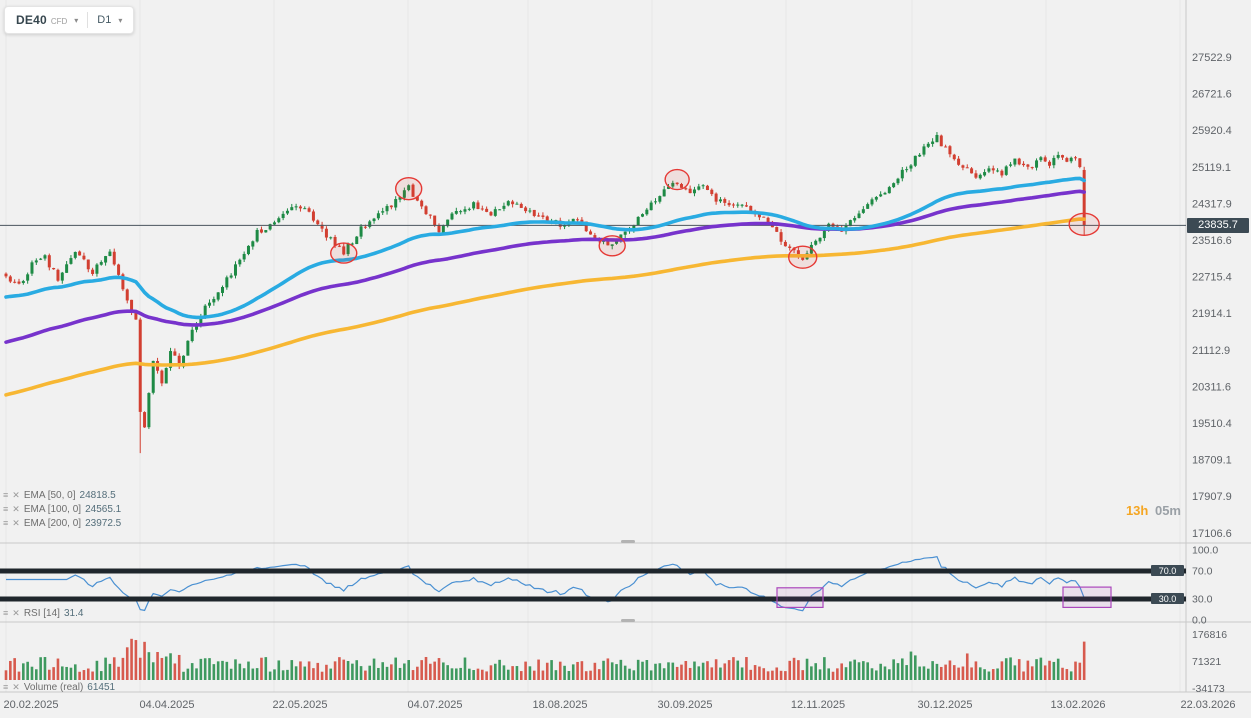 Image resolution: width=1251 pixels, height=718 pixels. What do you see at coordinates (73, 613) in the screenshot?
I see `rsi-legend-value: 31.4` at bounding box center [73, 613].